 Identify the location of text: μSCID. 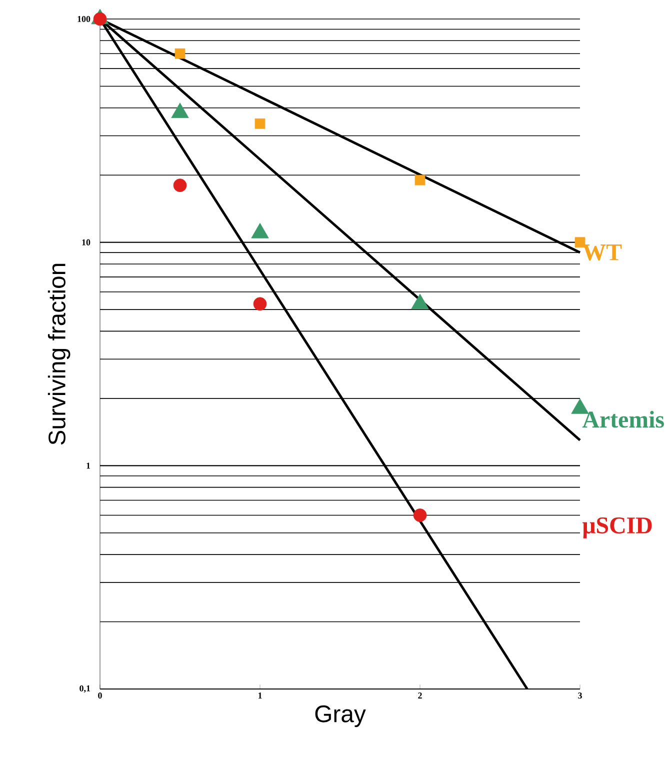
(617, 527).